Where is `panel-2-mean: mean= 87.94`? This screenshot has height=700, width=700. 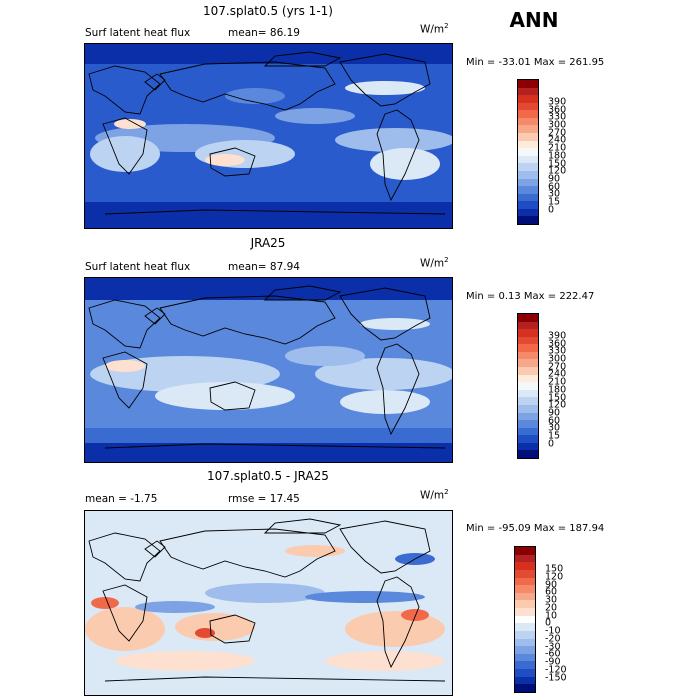
panel-2-mean: mean= 87.94 is located at coordinates (264, 267).